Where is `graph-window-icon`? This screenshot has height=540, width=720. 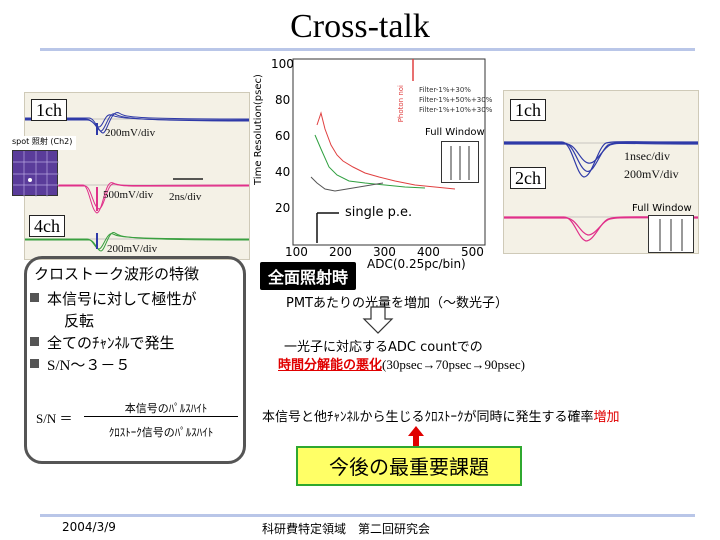 graph-window-icon is located at coordinates (460, 162).